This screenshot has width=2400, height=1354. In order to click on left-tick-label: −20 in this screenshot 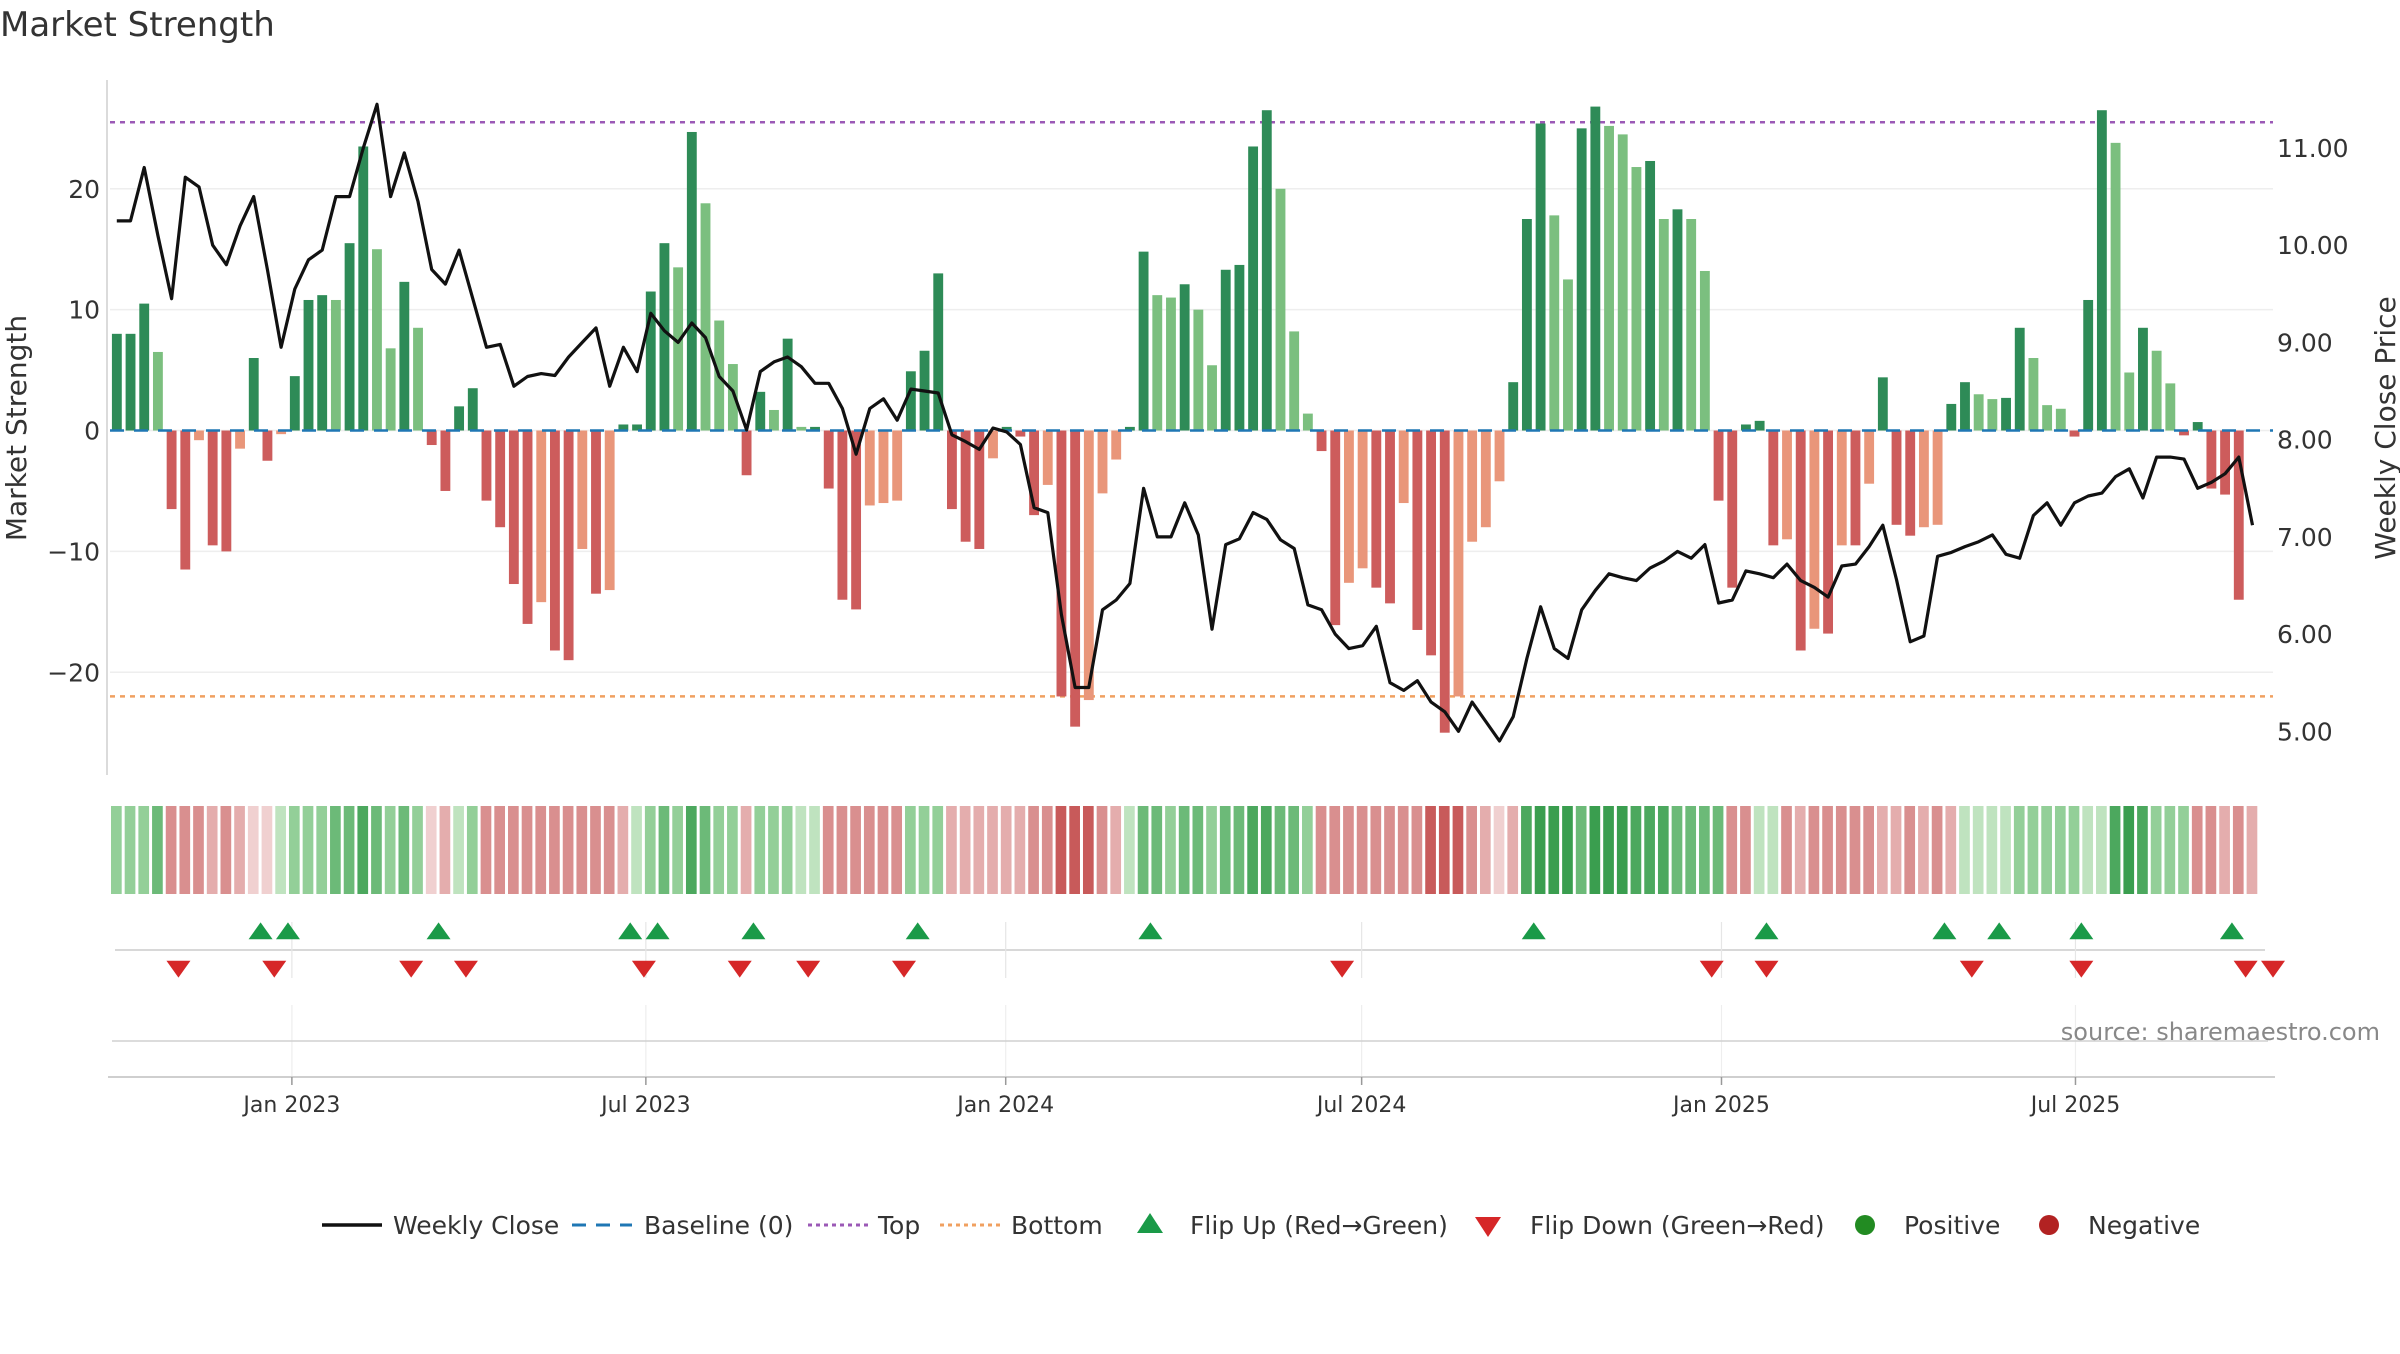, I will do `click(73, 672)`.